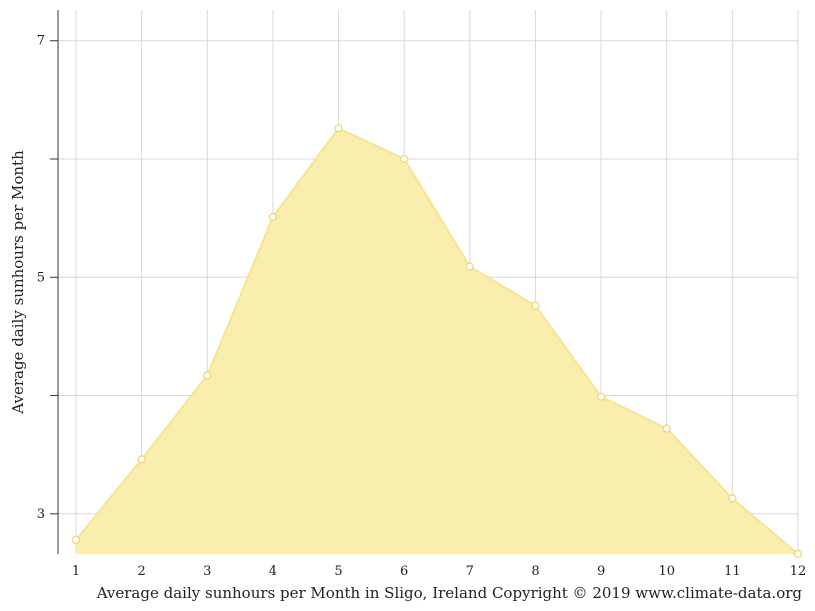  What do you see at coordinates (470, 571) in the screenshot?
I see `x-tick-label: 7` at bounding box center [470, 571].